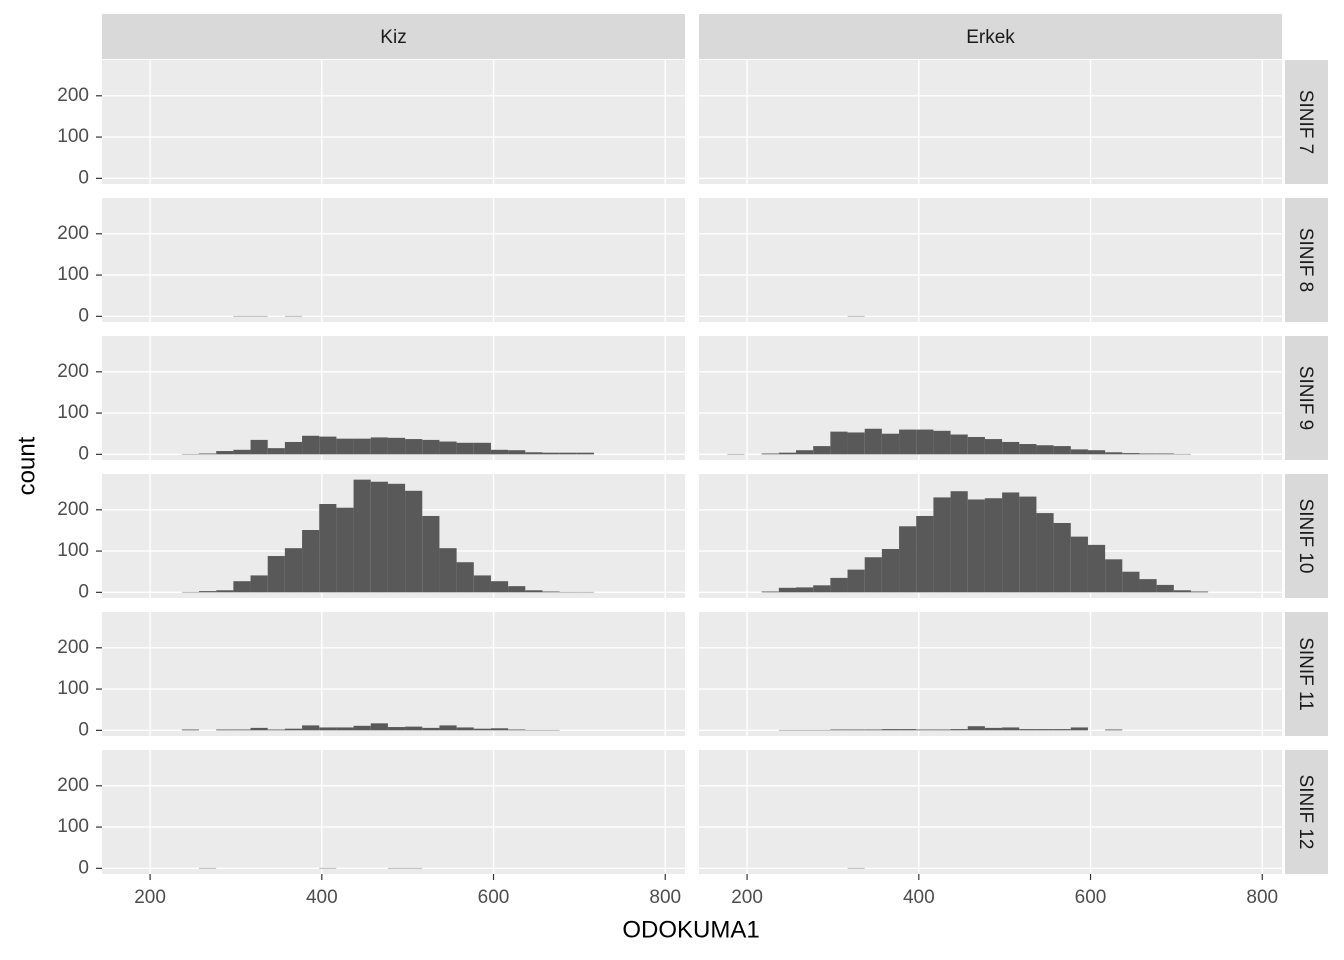  Describe the element at coordinates (26, 465) in the screenshot. I see `y-axis-label: count` at that location.